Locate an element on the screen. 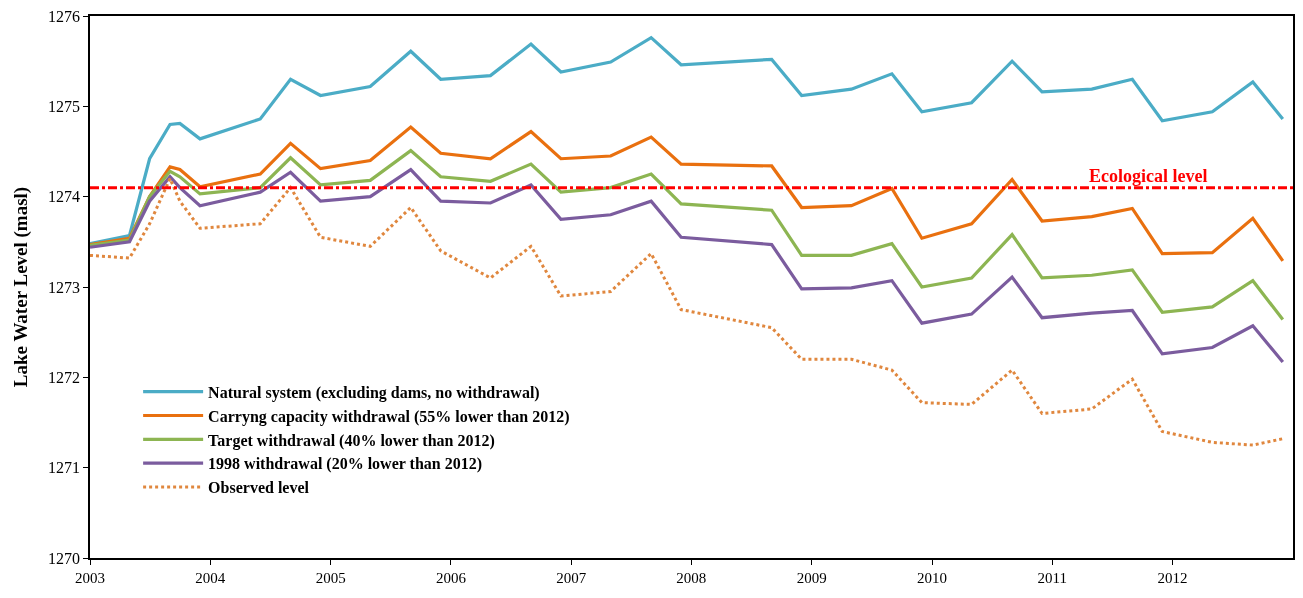 This screenshot has width=1303, height=598. x-tick-label: 2003 is located at coordinates (90, 577).